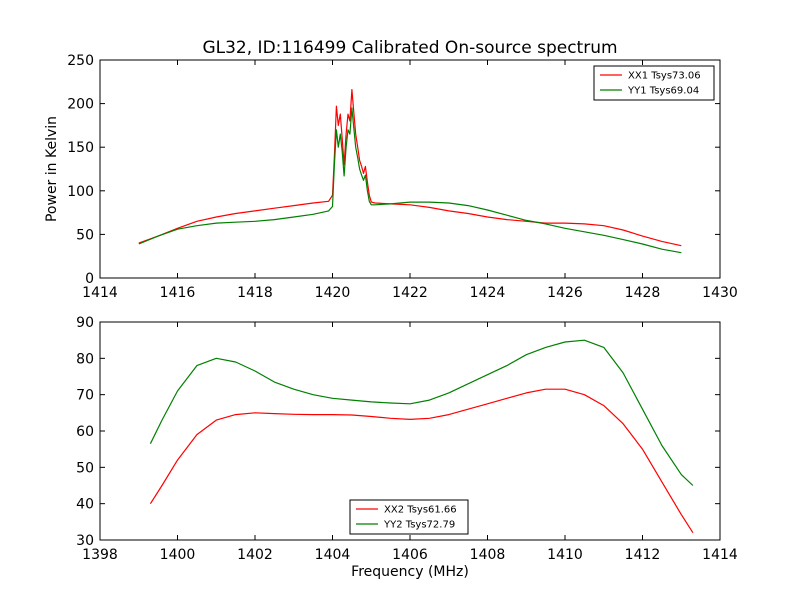 The width and height of the screenshot is (800, 600). Describe the element at coordinates (100, 555) in the screenshot. I see `x-tick-label: 1398` at that location.